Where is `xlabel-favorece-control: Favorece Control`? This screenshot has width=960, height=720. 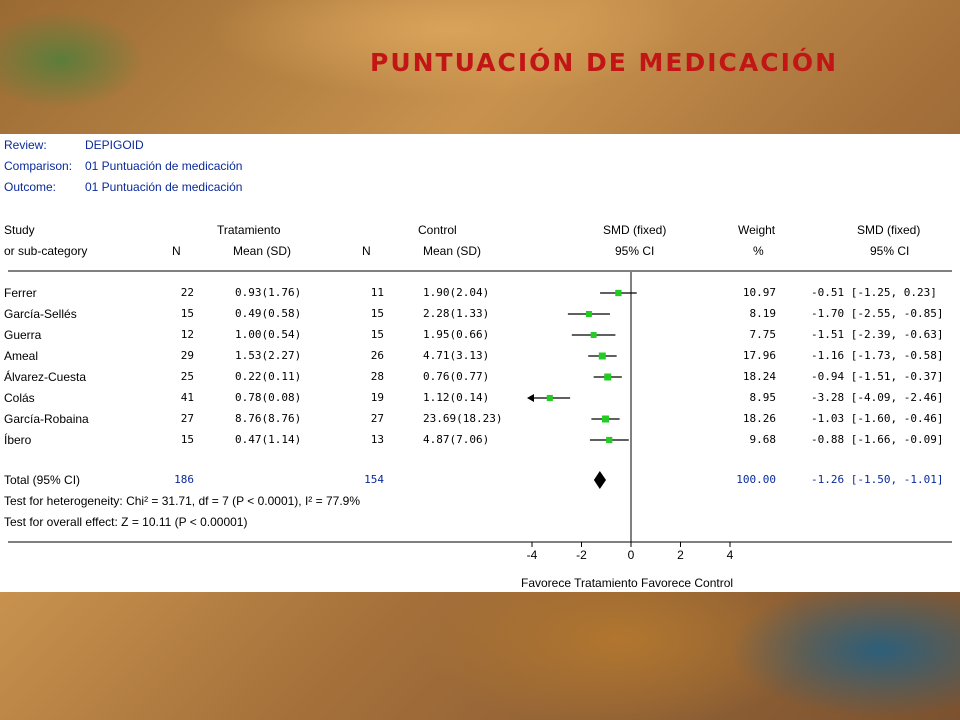
xlabel-favorece-control: Favorece Control is located at coordinates (687, 583).